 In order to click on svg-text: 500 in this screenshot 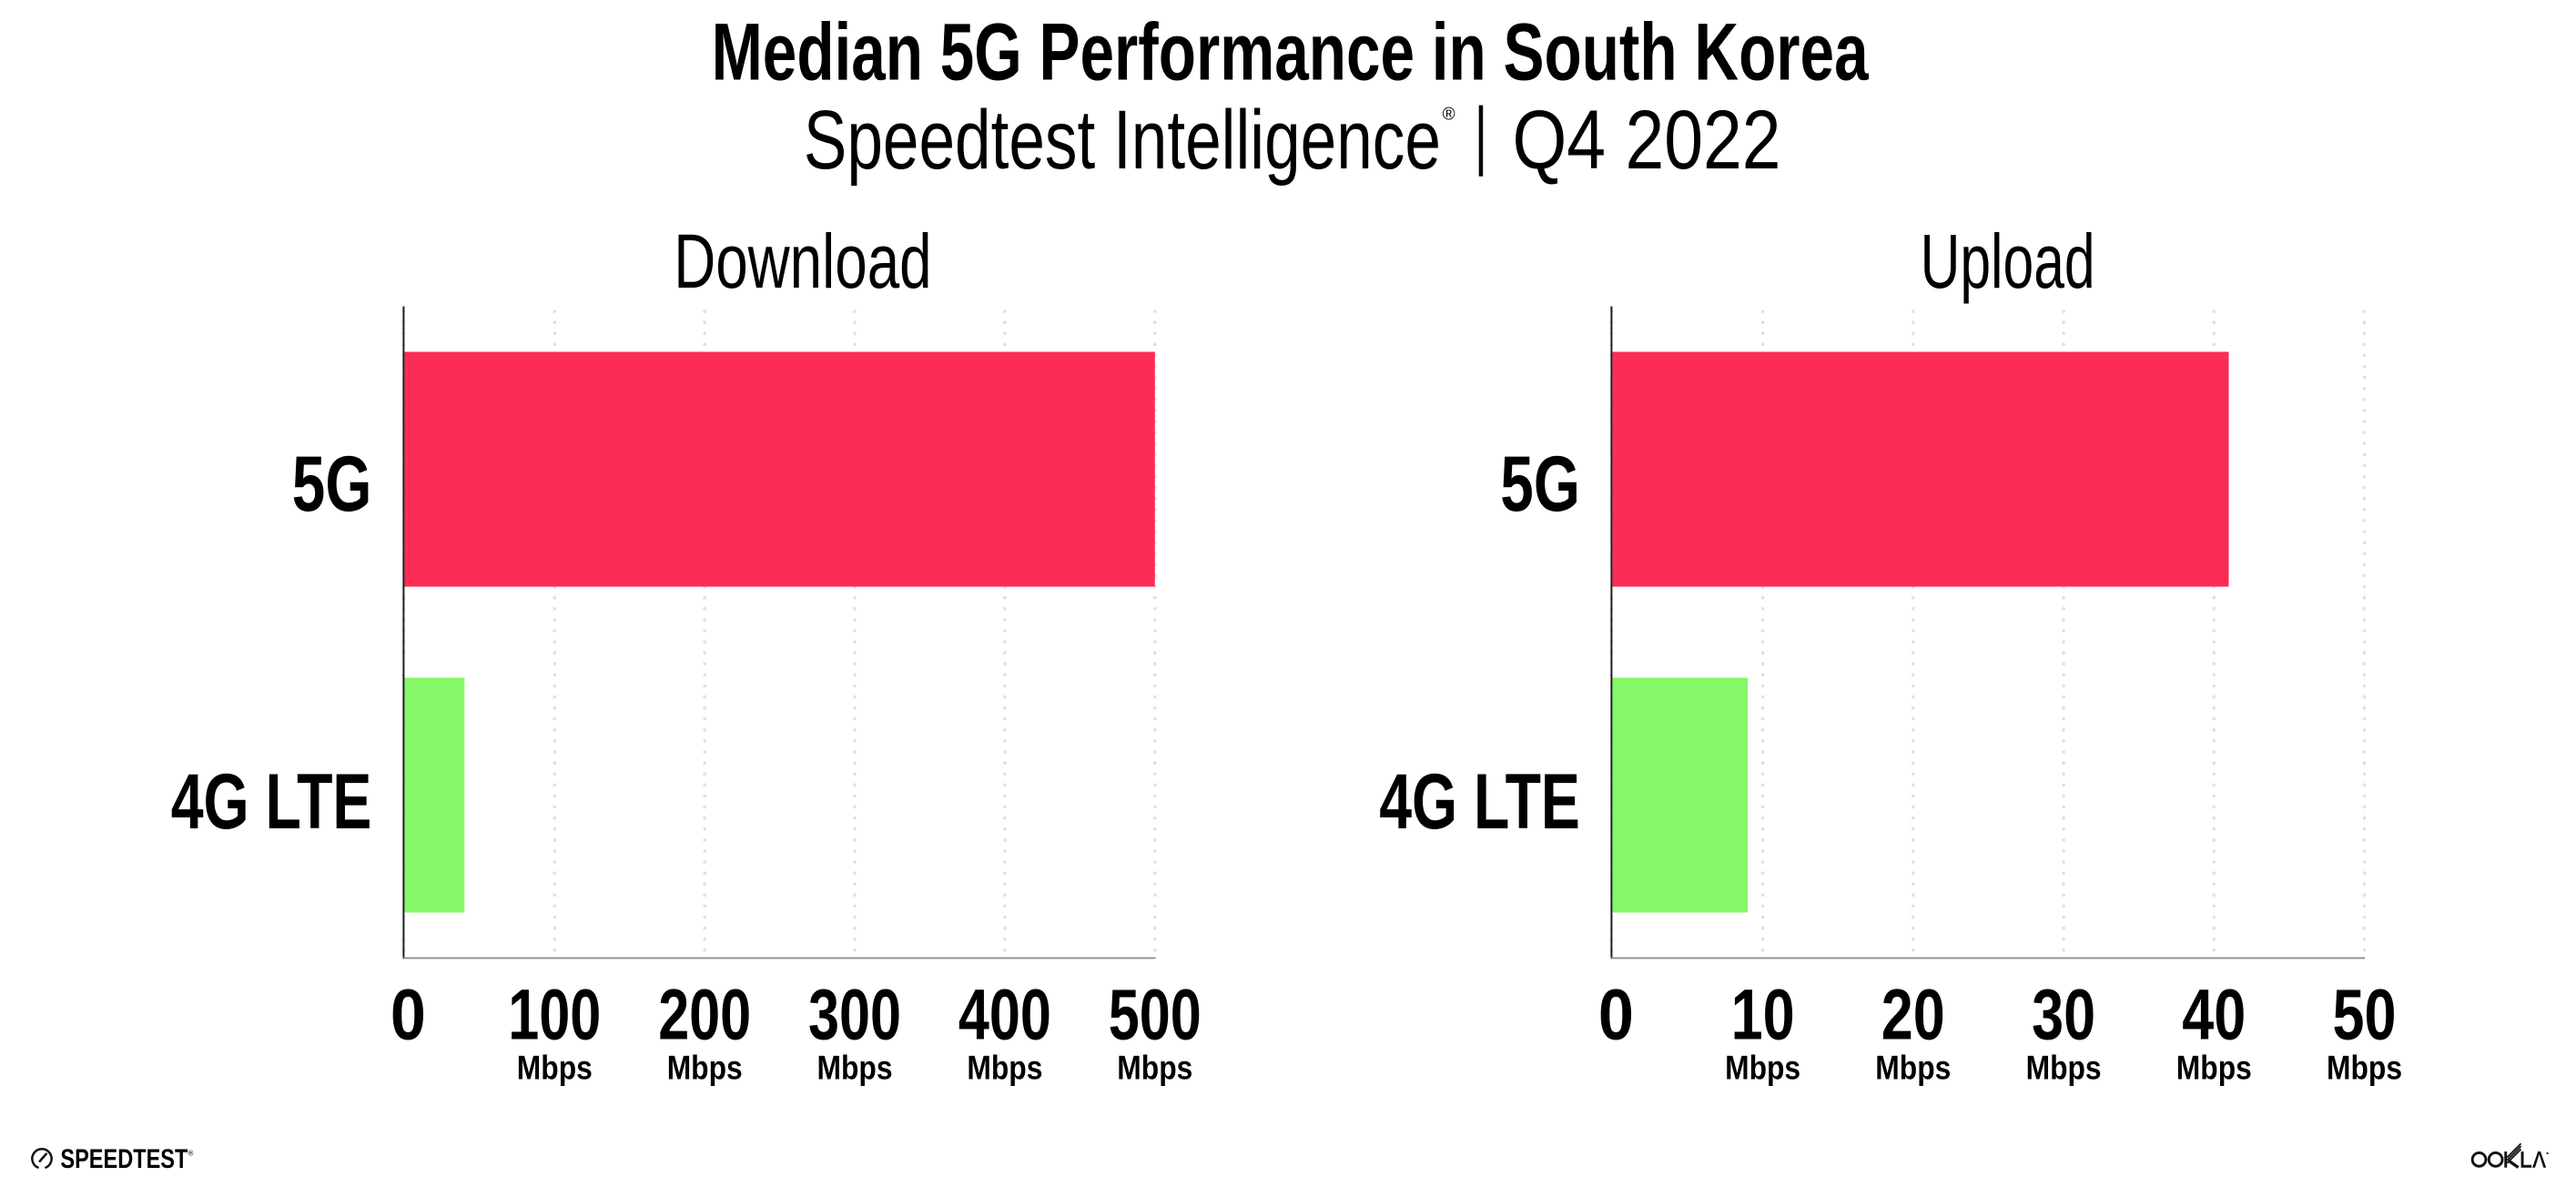, I will do `click(1155, 1015)`.